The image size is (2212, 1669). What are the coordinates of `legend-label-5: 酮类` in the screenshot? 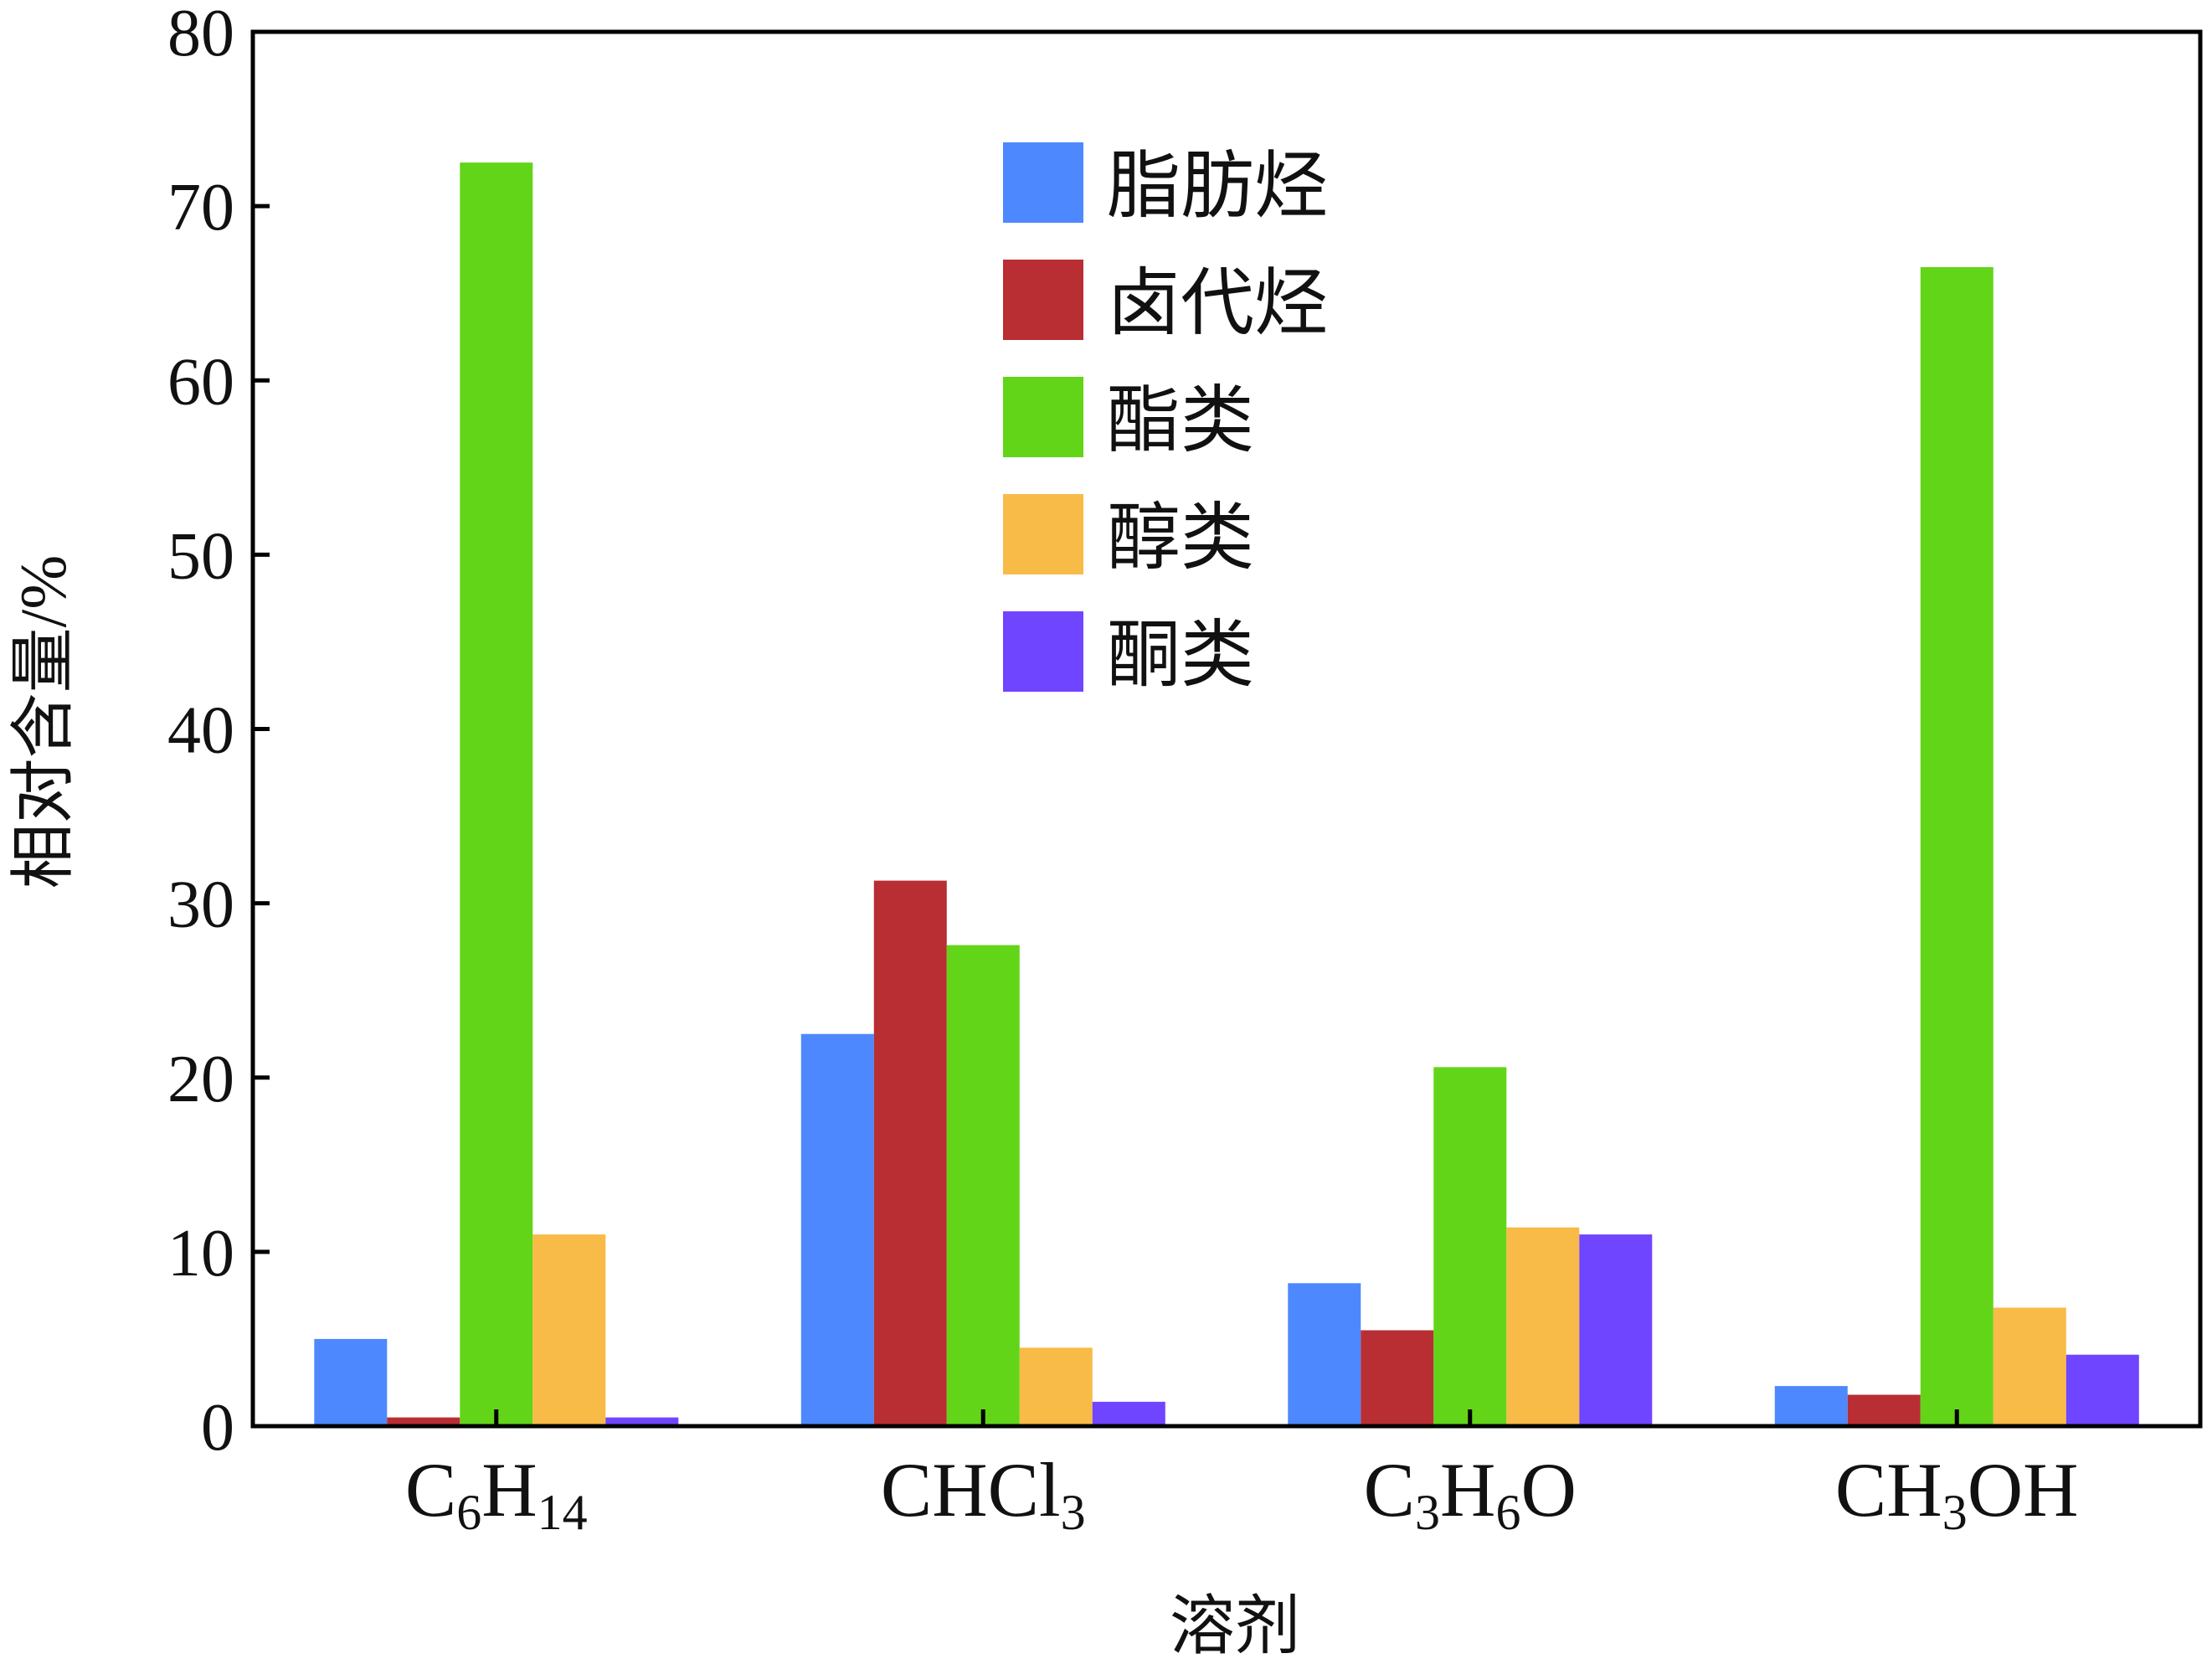 It's located at (1180, 656).